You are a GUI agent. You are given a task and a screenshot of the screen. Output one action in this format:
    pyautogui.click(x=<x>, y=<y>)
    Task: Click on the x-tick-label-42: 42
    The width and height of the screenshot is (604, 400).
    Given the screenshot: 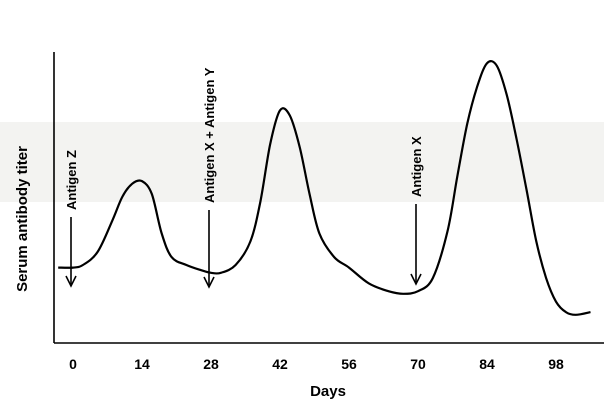 What is the action you would take?
    pyautogui.click(x=280, y=364)
    